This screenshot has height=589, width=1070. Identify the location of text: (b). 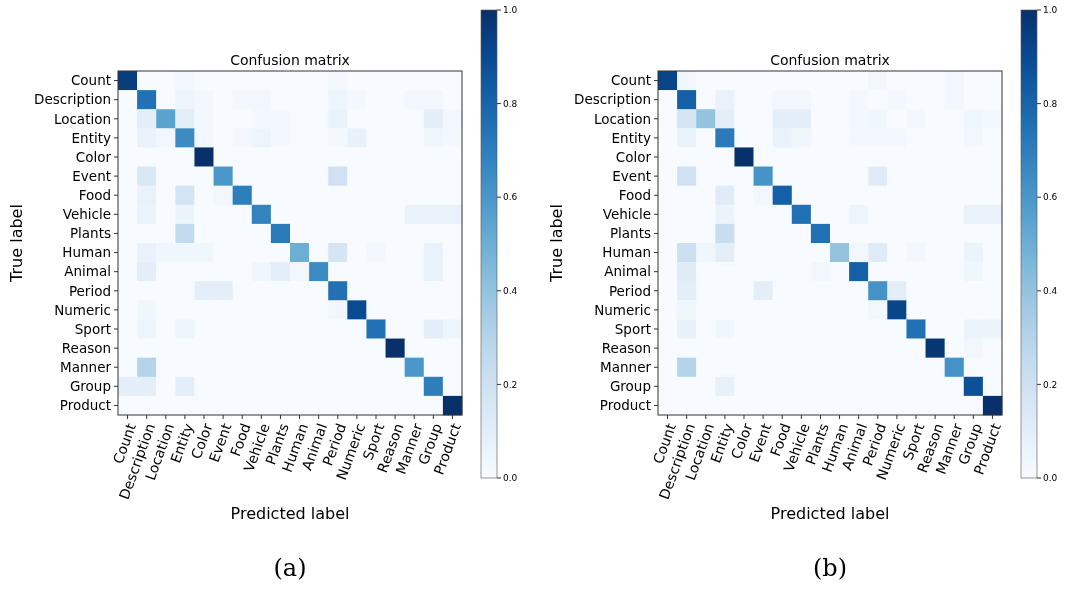
(830, 568).